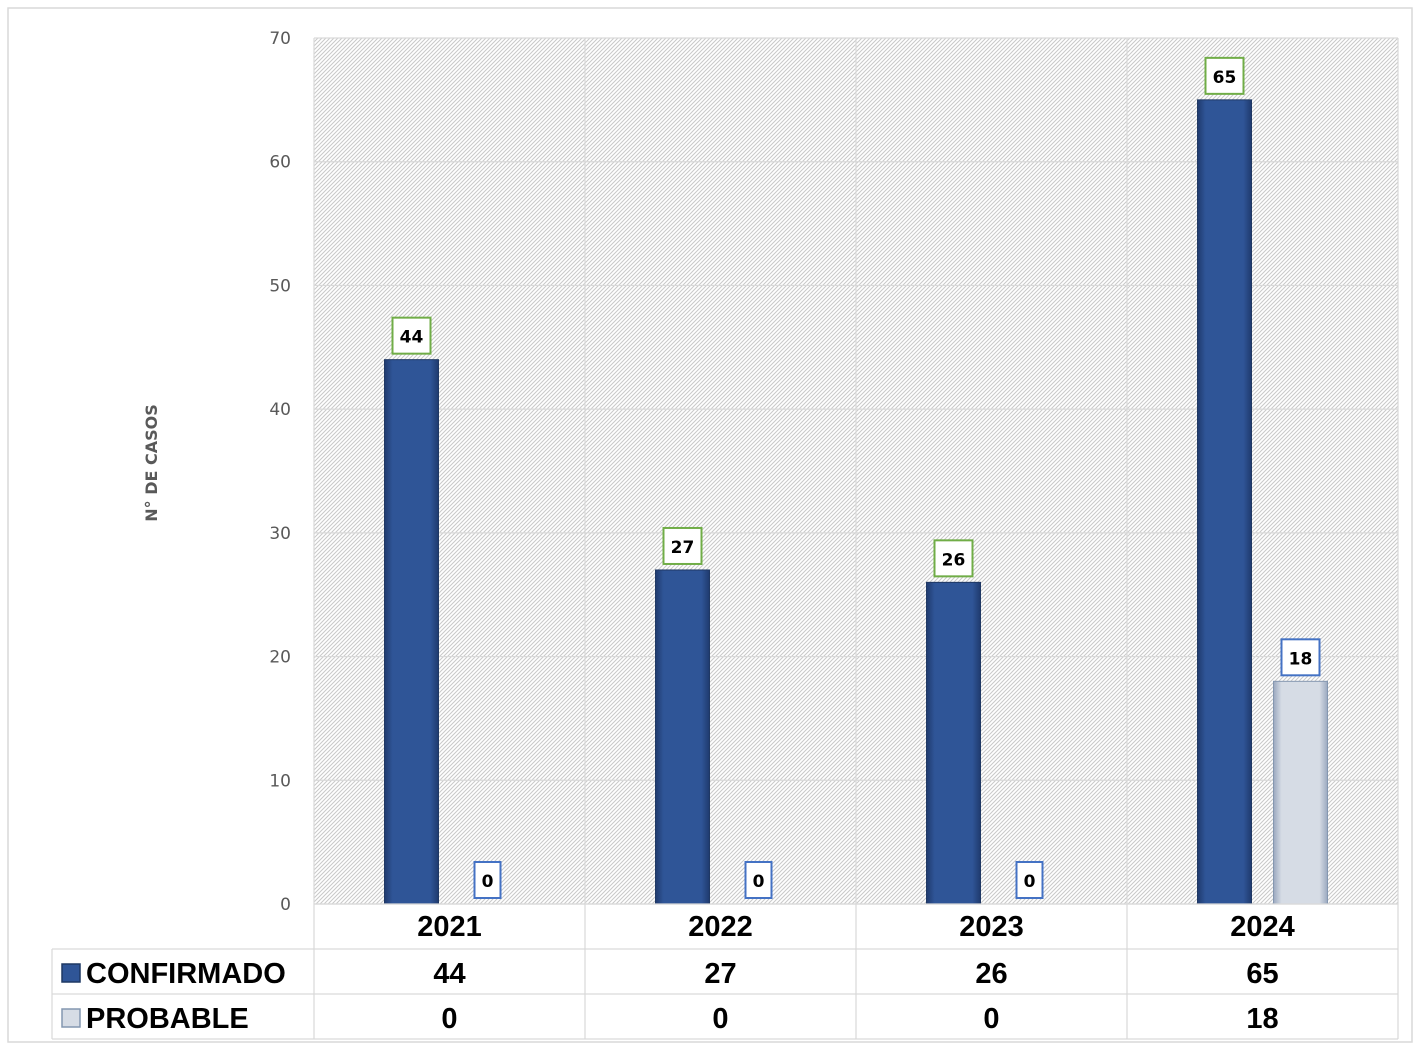 This screenshot has height=1044, width=1414. What do you see at coordinates (186, 974) in the screenshot?
I see `legend-label-confirmado: CONFIRMADO` at bounding box center [186, 974].